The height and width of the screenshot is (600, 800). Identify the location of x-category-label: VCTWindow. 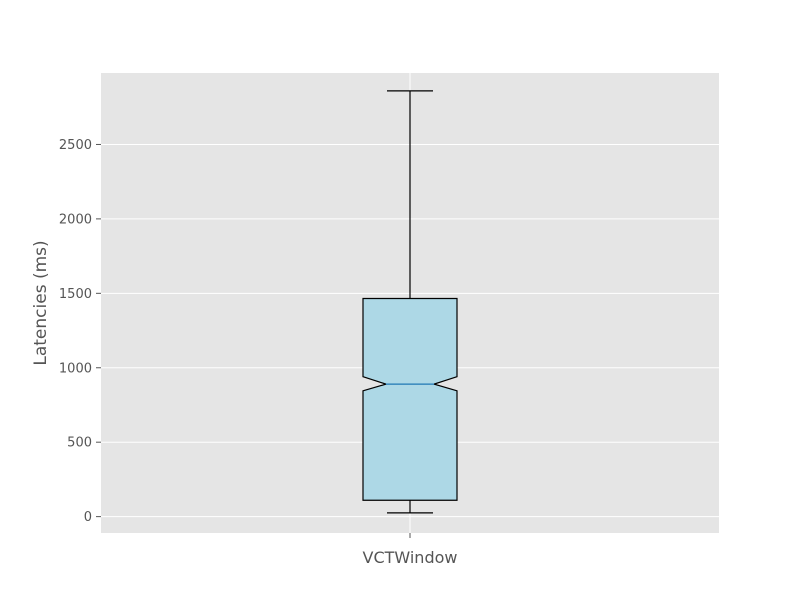
(410, 557).